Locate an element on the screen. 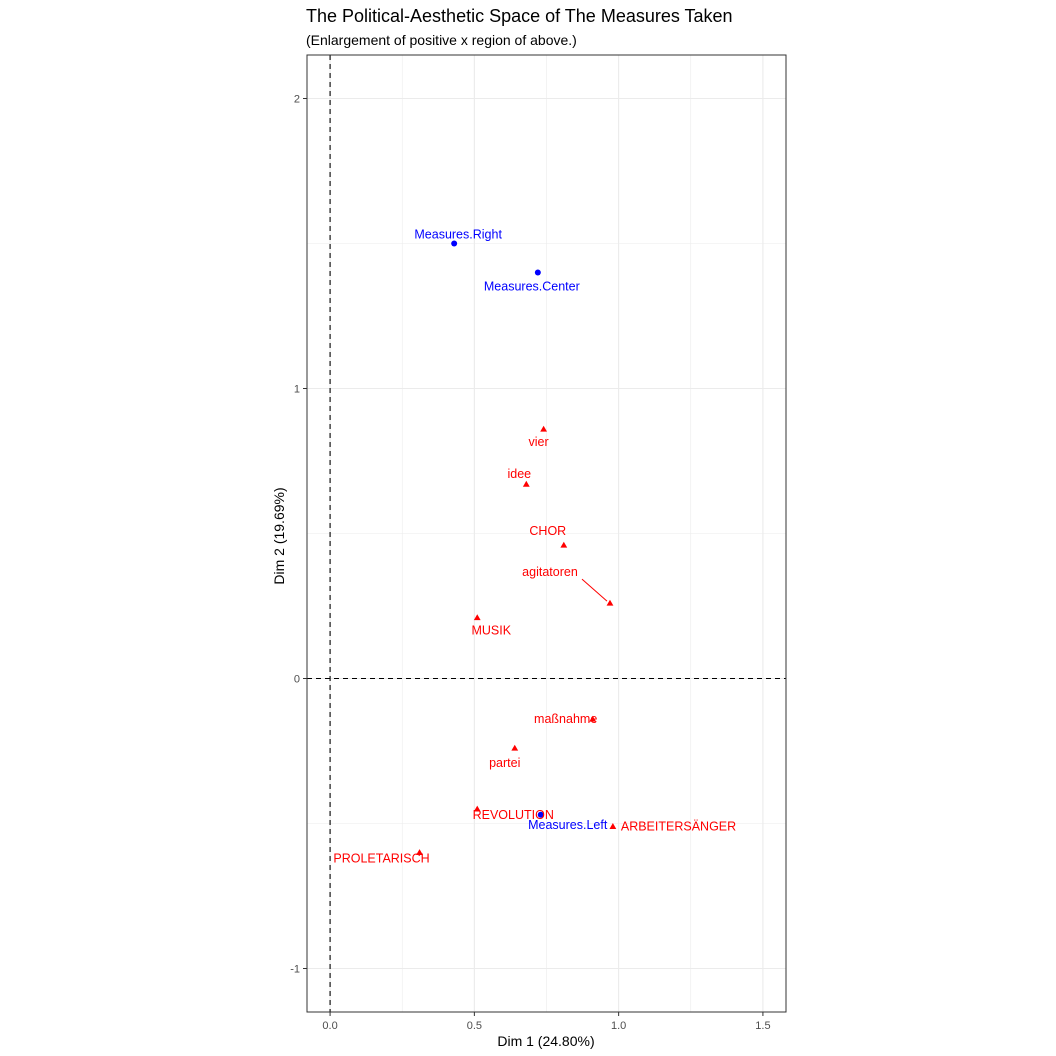 The width and height of the screenshot is (1056, 1056). point-label-proletarisch: PROLETARISCH is located at coordinates (381, 859).